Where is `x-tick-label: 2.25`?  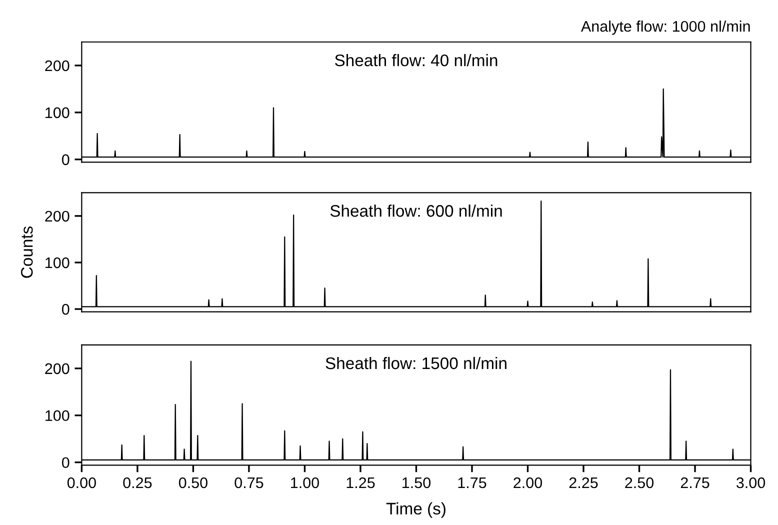 x-tick-label: 2.25 is located at coordinates (583, 482).